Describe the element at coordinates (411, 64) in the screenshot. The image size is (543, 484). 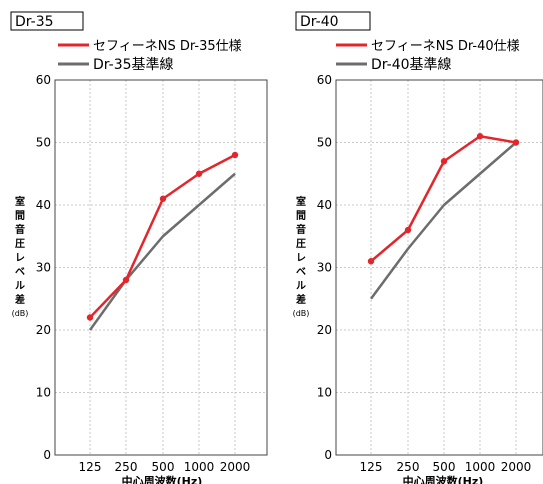
I see `legend-label: Dr-40基準線` at that location.